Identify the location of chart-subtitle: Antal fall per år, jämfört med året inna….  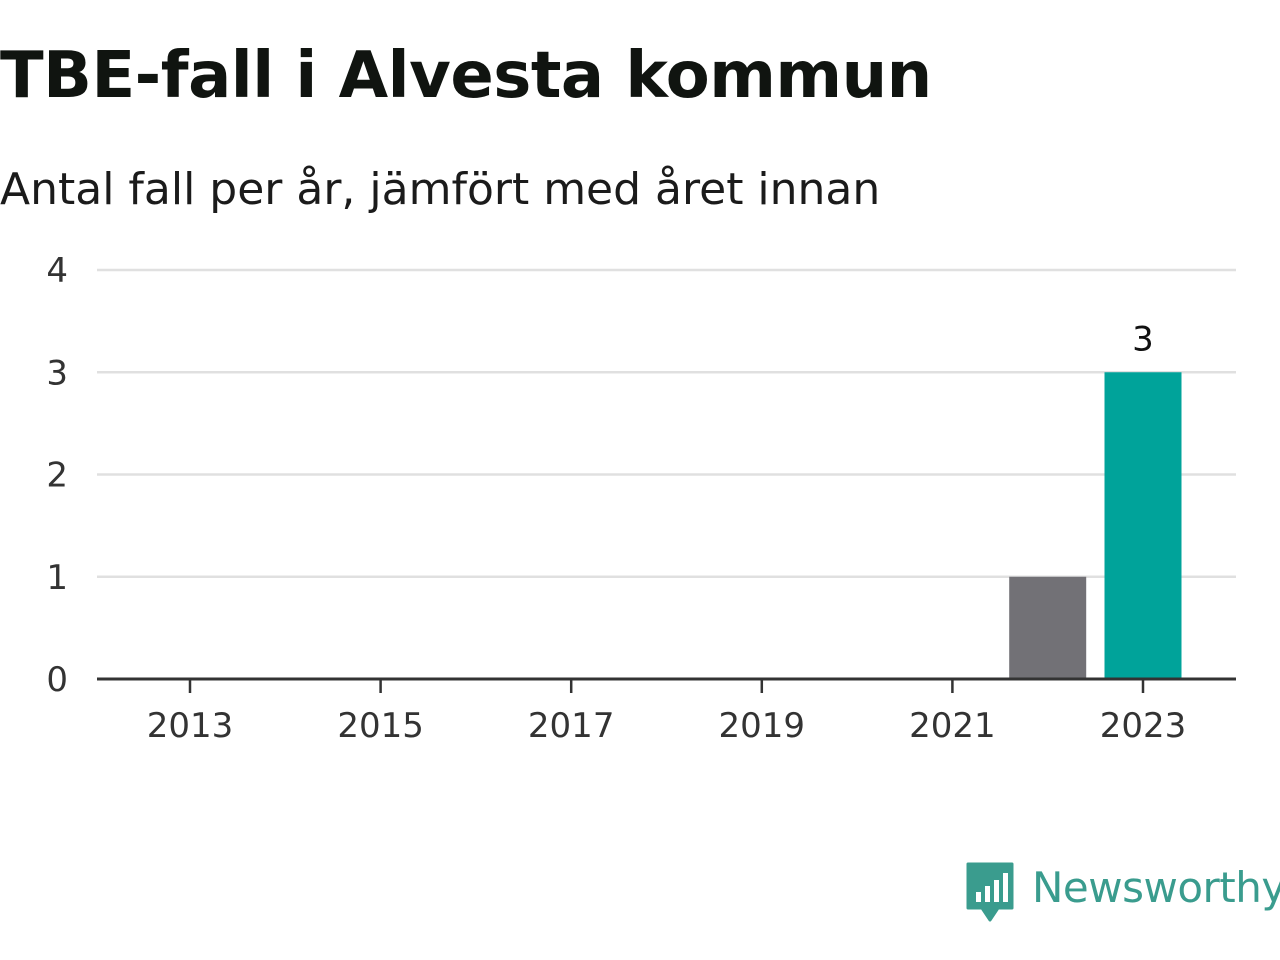
(440, 189).